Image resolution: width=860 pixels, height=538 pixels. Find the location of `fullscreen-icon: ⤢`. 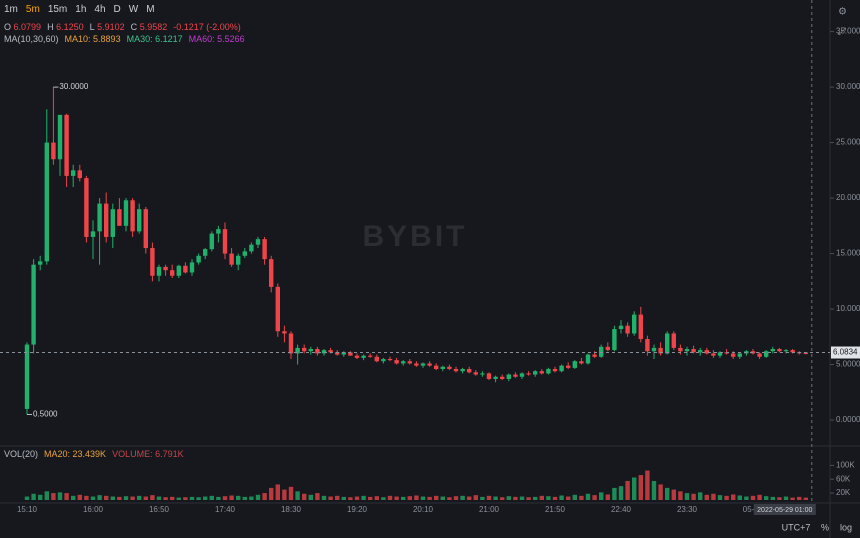

fullscreen-icon: ⤢ is located at coordinates (842, 32).